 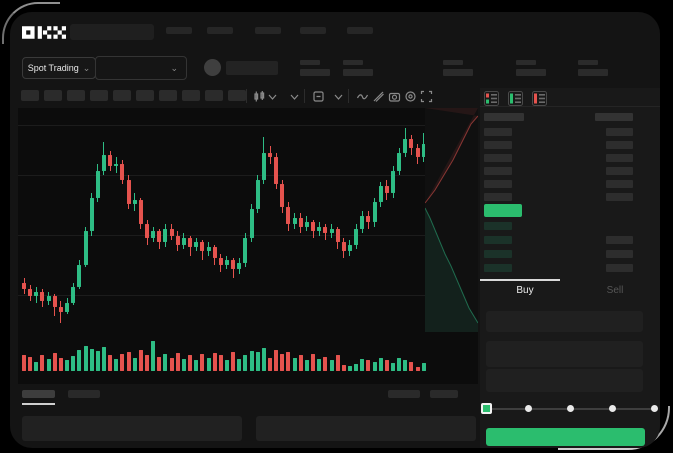 I want to click on stat-label-placeholder, so click(x=353, y=62).